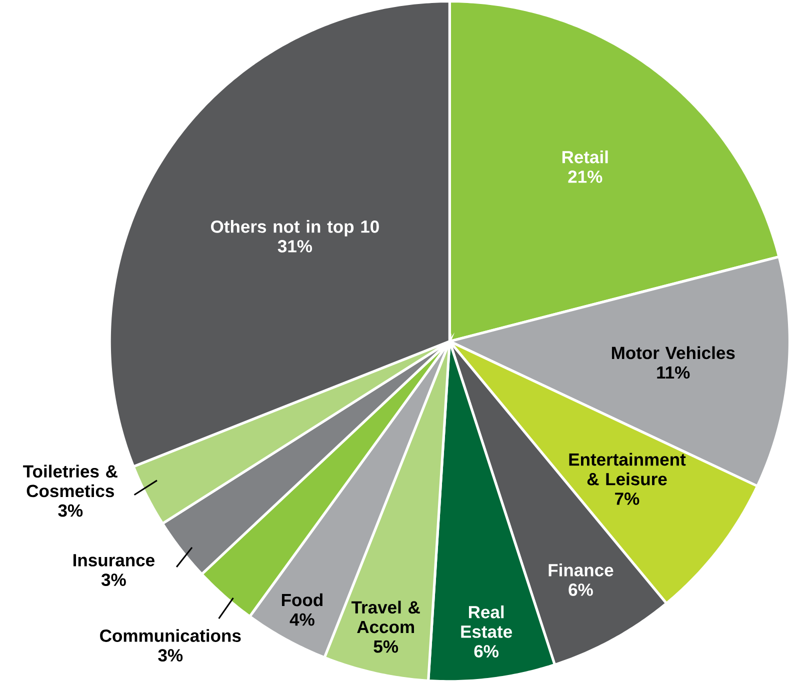 Image resolution: width=791 pixels, height=683 pixels. What do you see at coordinates (486, 622) in the screenshot?
I see `slice-label: Real Estate` at bounding box center [486, 622].